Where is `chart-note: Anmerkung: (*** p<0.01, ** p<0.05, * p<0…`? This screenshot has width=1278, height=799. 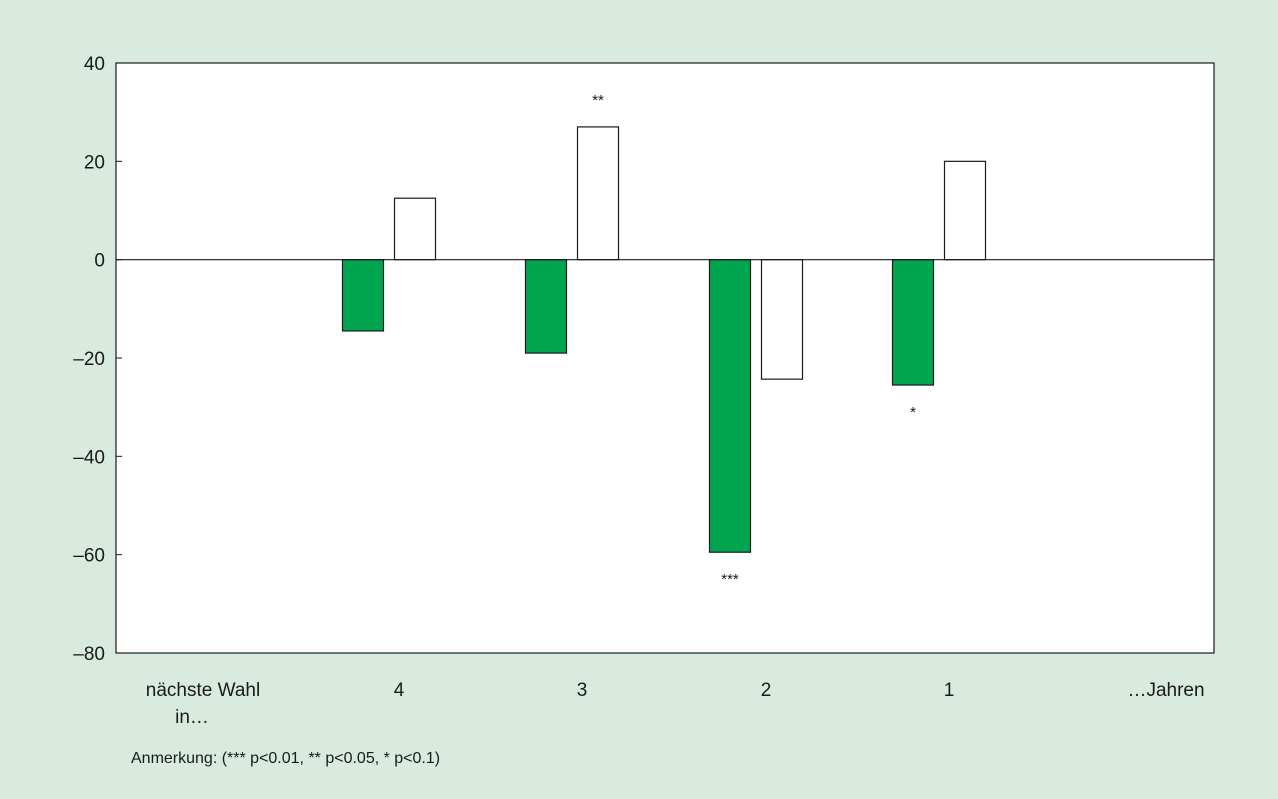 chart-note: Anmerkung: (*** p<0.01, ** p<0.05, * p<0… is located at coordinates (285, 758).